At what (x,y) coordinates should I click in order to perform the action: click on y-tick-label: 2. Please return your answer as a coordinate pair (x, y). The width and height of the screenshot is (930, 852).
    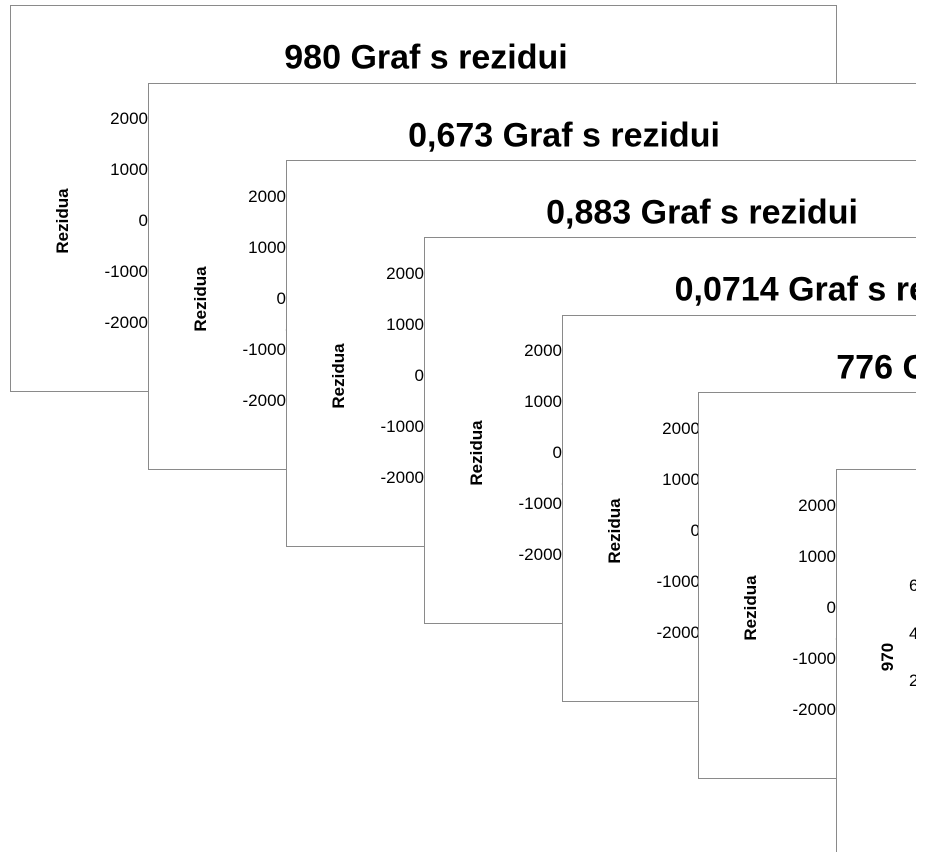
    Looking at the image, I should click on (912, 680).